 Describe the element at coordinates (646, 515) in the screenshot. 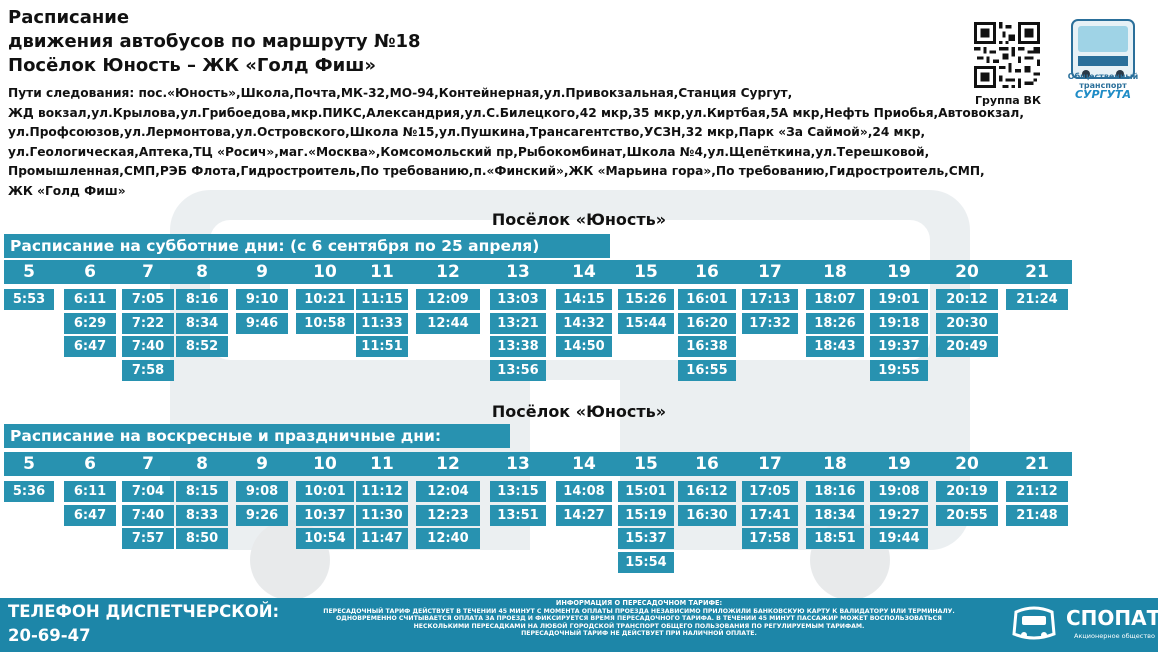

I see `sunday-departure-time: 15:19` at that location.